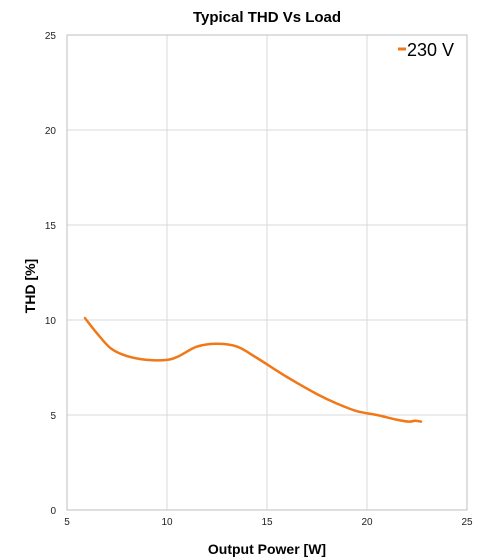  What do you see at coordinates (51, 321) in the screenshot?
I see `y-tick-label: 10` at bounding box center [51, 321].